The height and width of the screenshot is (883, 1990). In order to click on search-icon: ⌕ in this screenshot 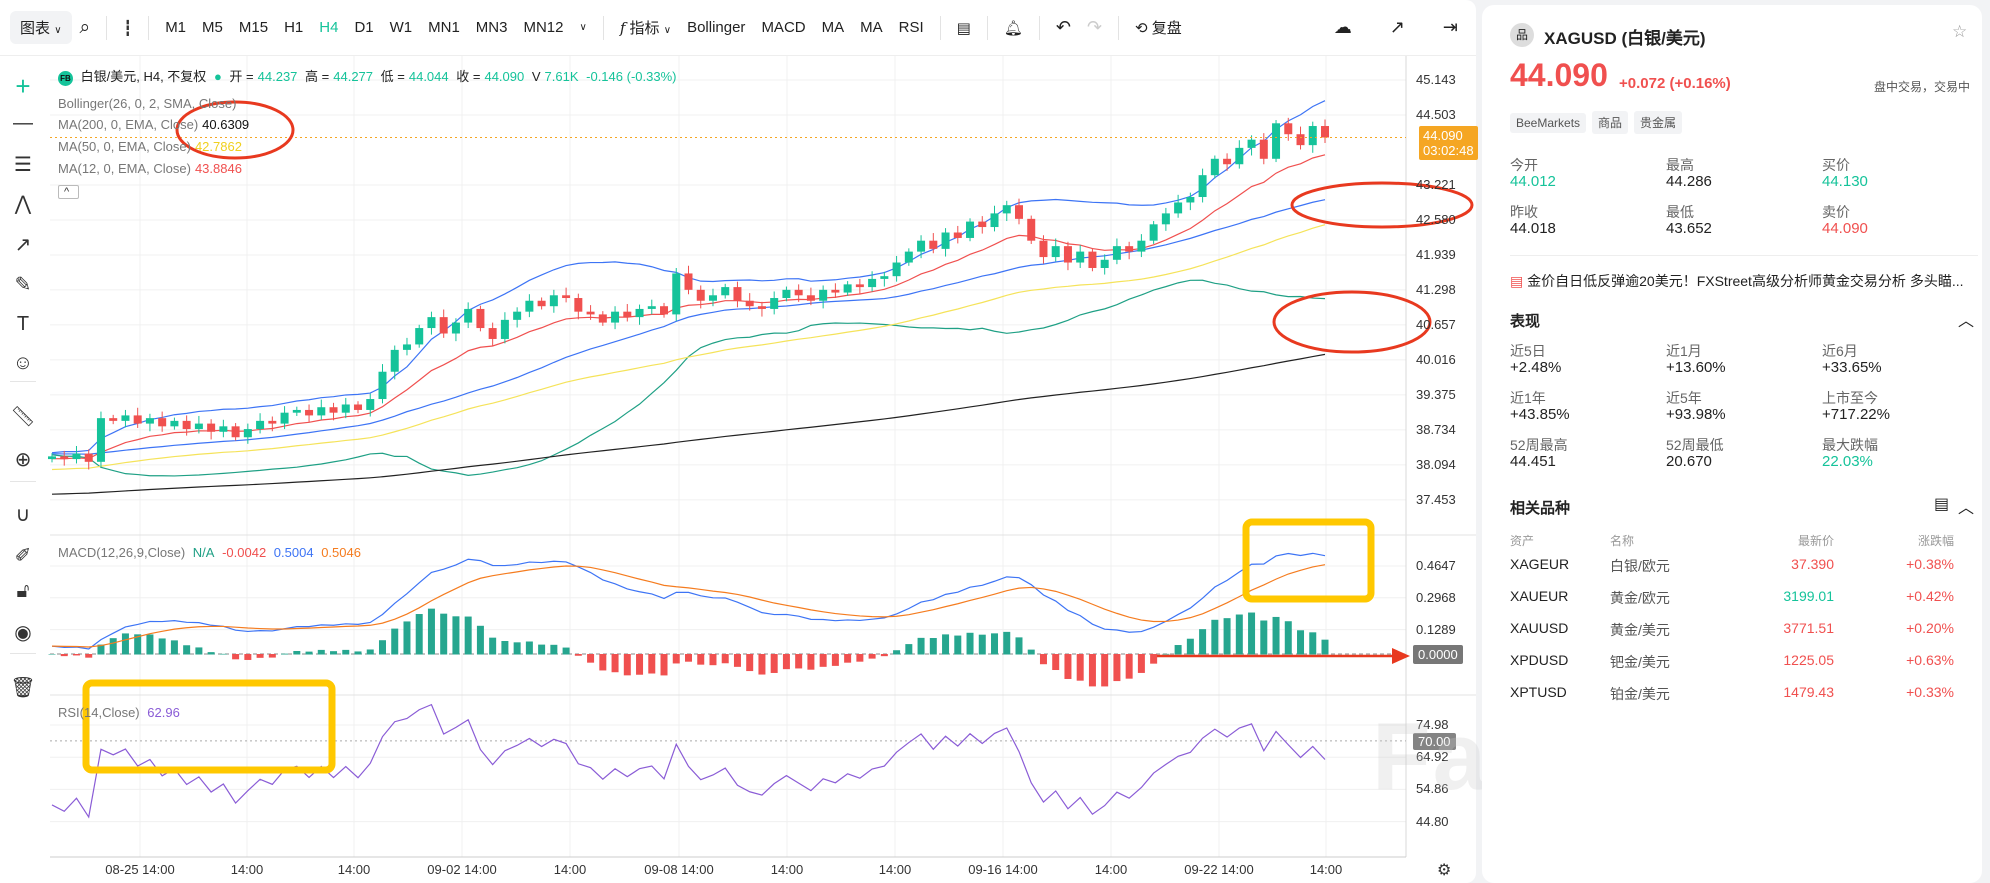, I will do `click(85, 27)`.